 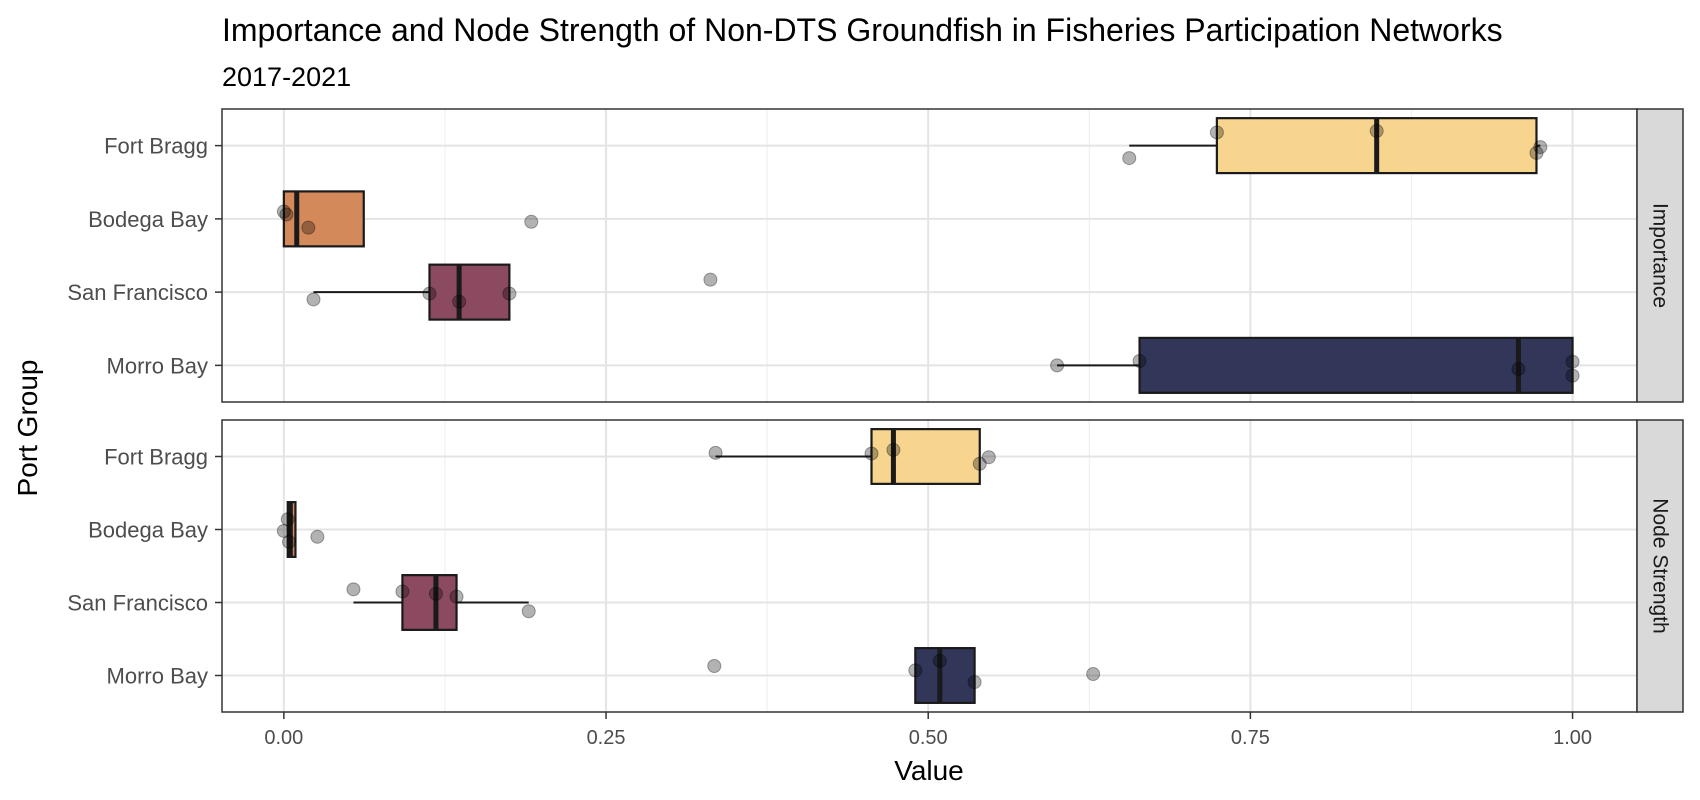 I want to click on x-tick-label: 1.00, so click(x=1572, y=738).